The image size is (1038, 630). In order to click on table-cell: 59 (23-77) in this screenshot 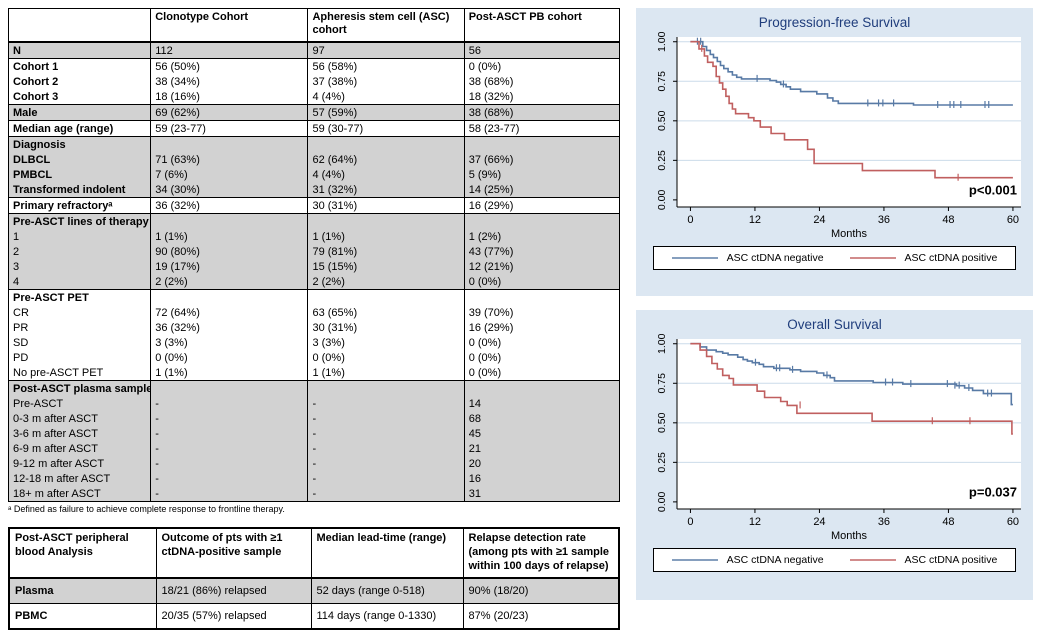, I will do `click(229, 128)`.